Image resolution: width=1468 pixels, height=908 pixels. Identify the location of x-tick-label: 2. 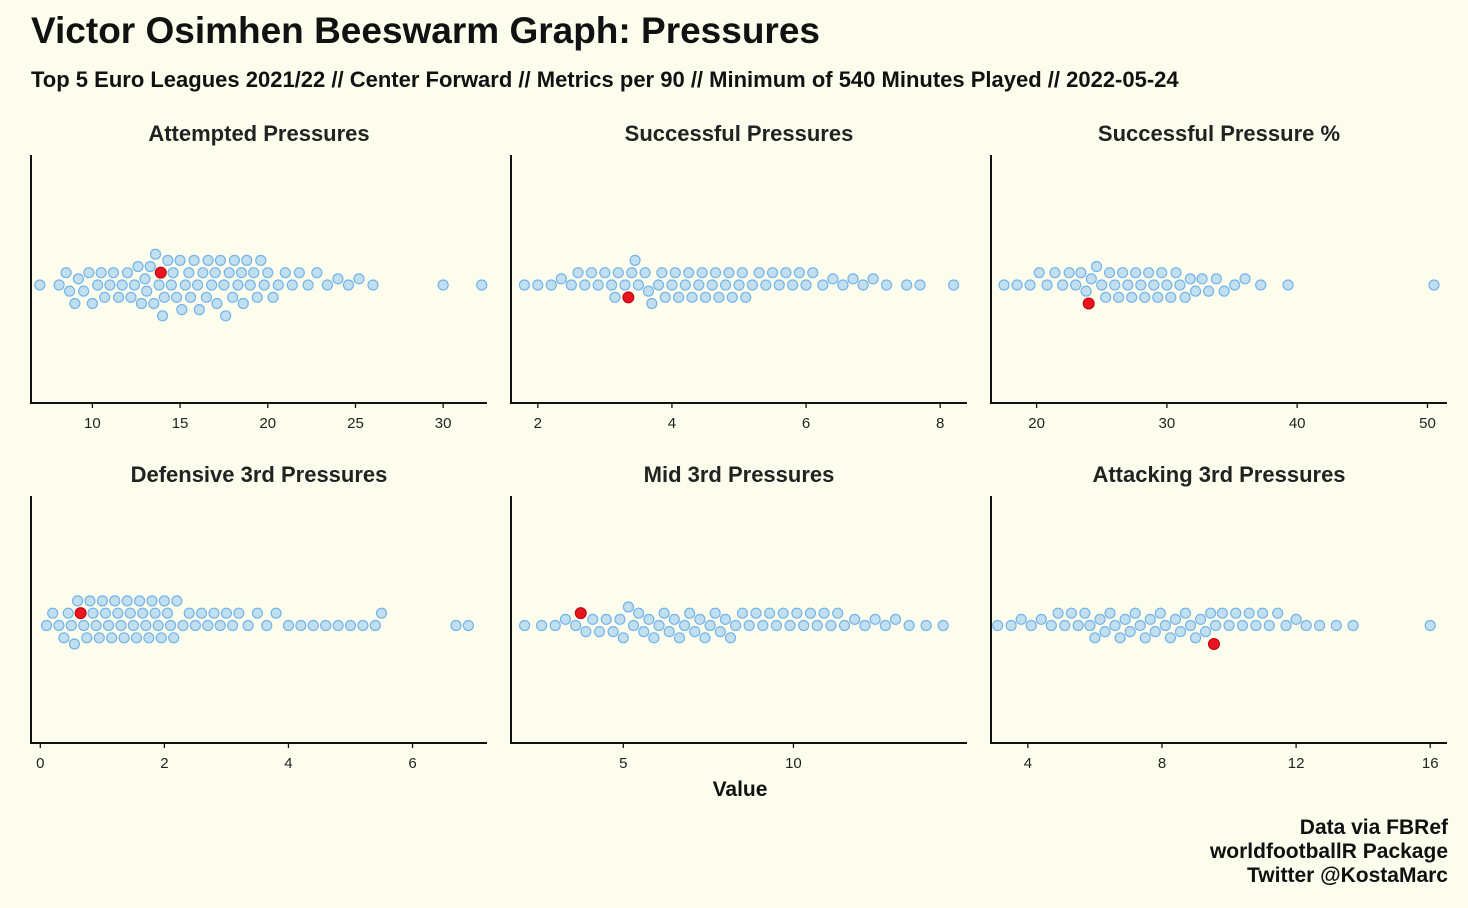
(538, 423).